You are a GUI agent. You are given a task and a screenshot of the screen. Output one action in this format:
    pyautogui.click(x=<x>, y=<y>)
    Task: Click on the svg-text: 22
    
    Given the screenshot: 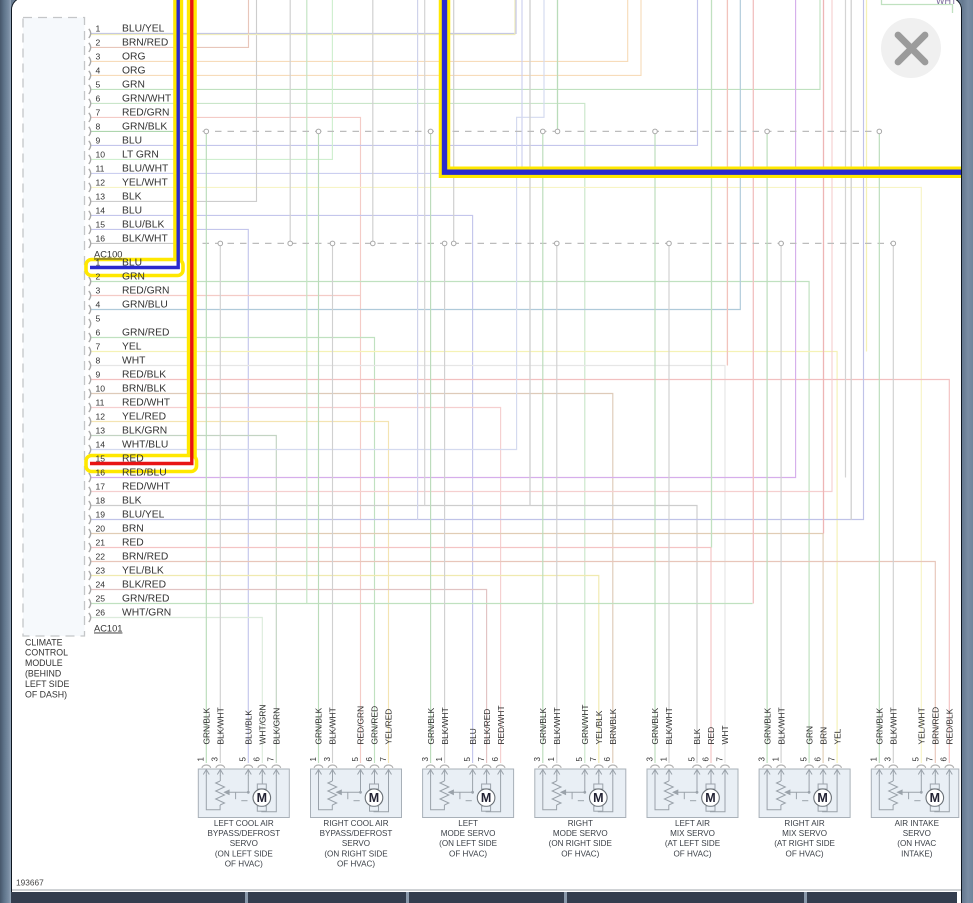 What is the action you would take?
    pyautogui.click(x=100, y=556)
    